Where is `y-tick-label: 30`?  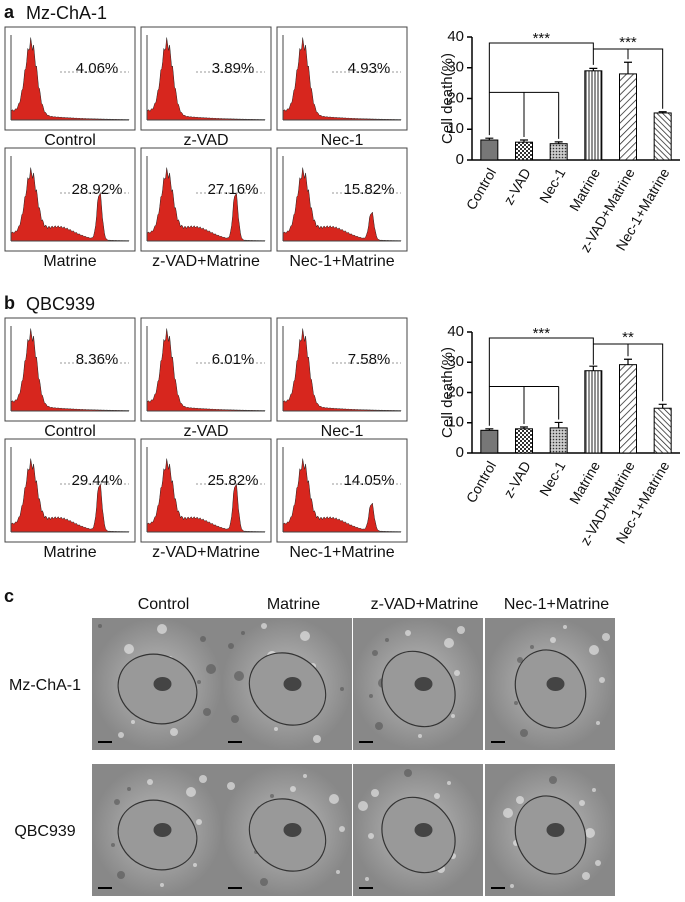 y-tick-label: 30 is located at coordinates (455, 67).